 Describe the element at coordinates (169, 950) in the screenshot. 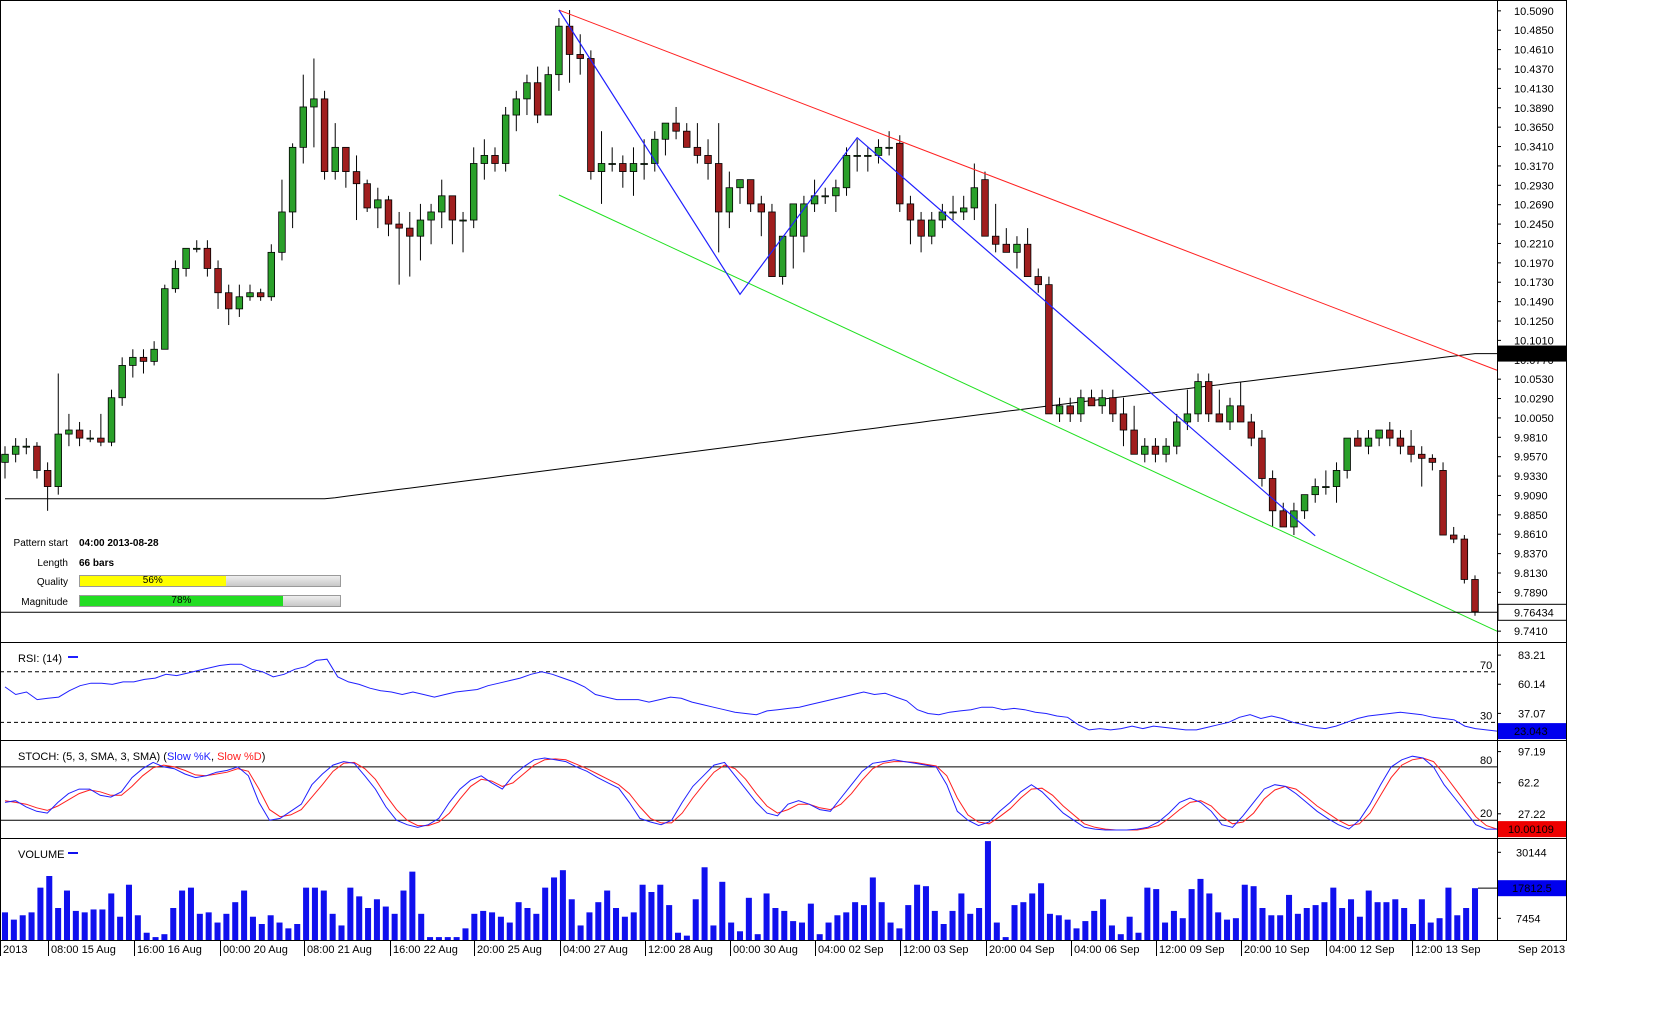

I see `time-axis-label: 16:00 16 Aug` at that location.